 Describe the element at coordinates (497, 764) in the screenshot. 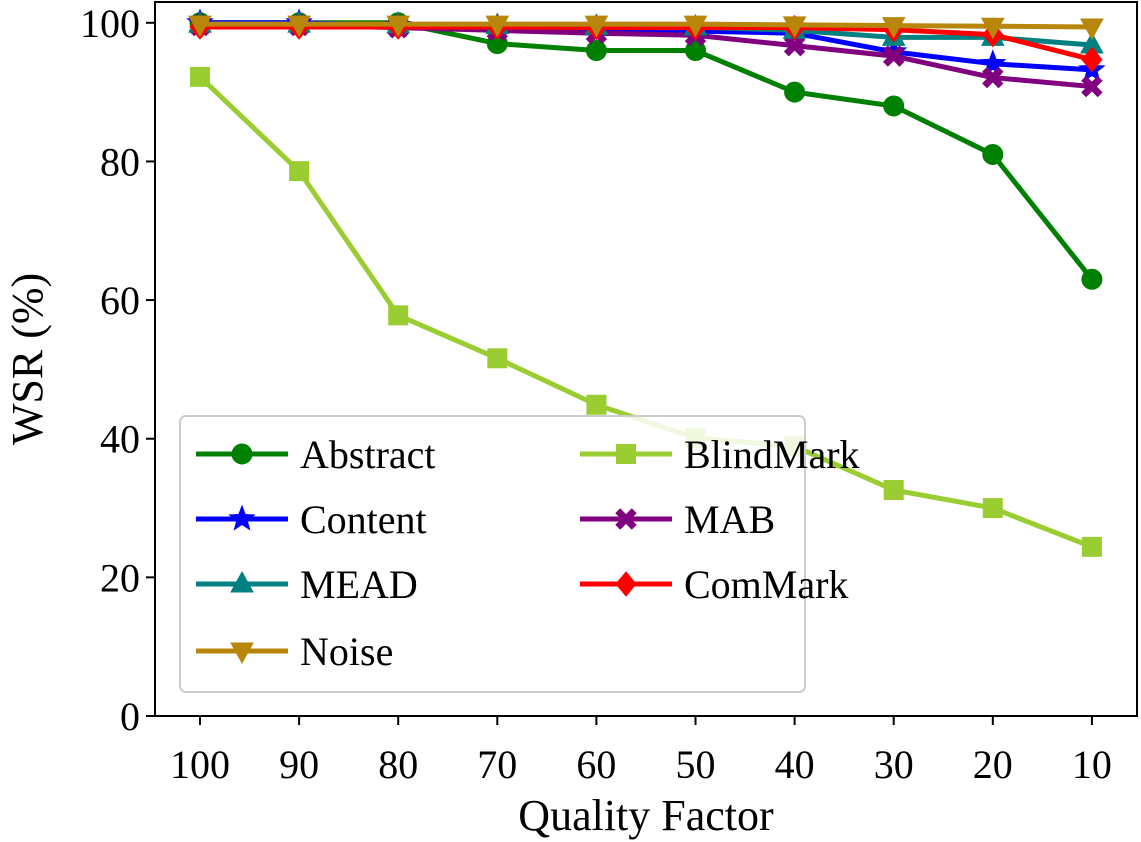

I see `x-tick-label: 70` at that location.